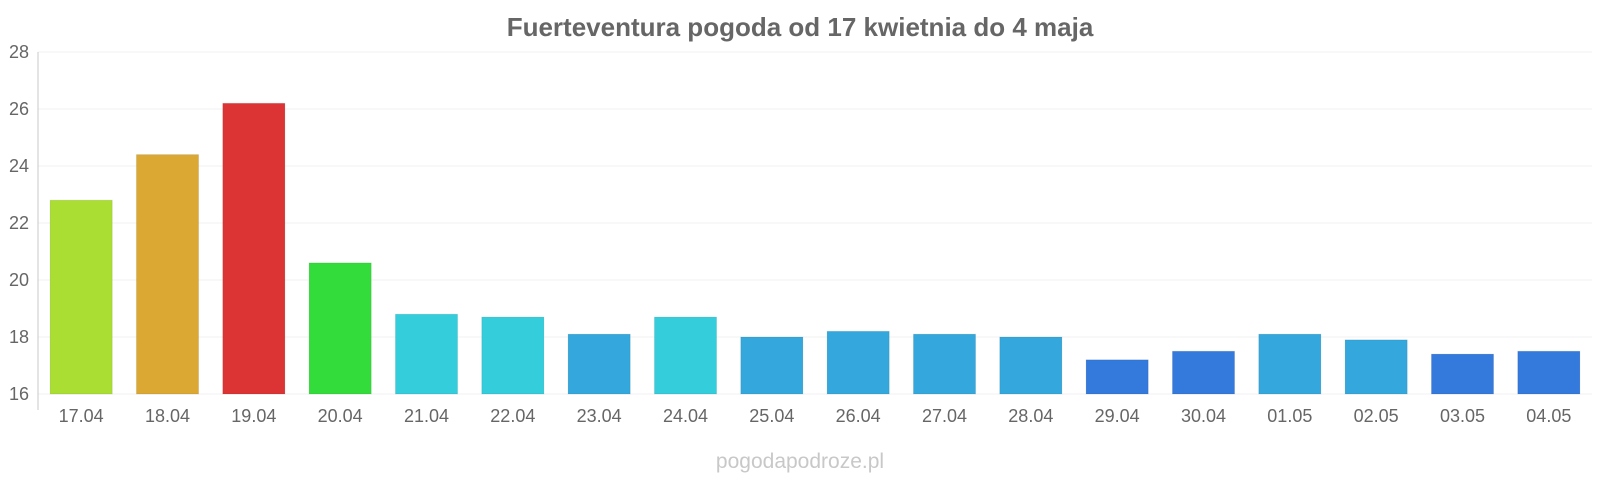 The image size is (1600, 480). What do you see at coordinates (1548, 416) in the screenshot?
I see `x-tick-label: 04.05` at bounding box center [1548, 416].